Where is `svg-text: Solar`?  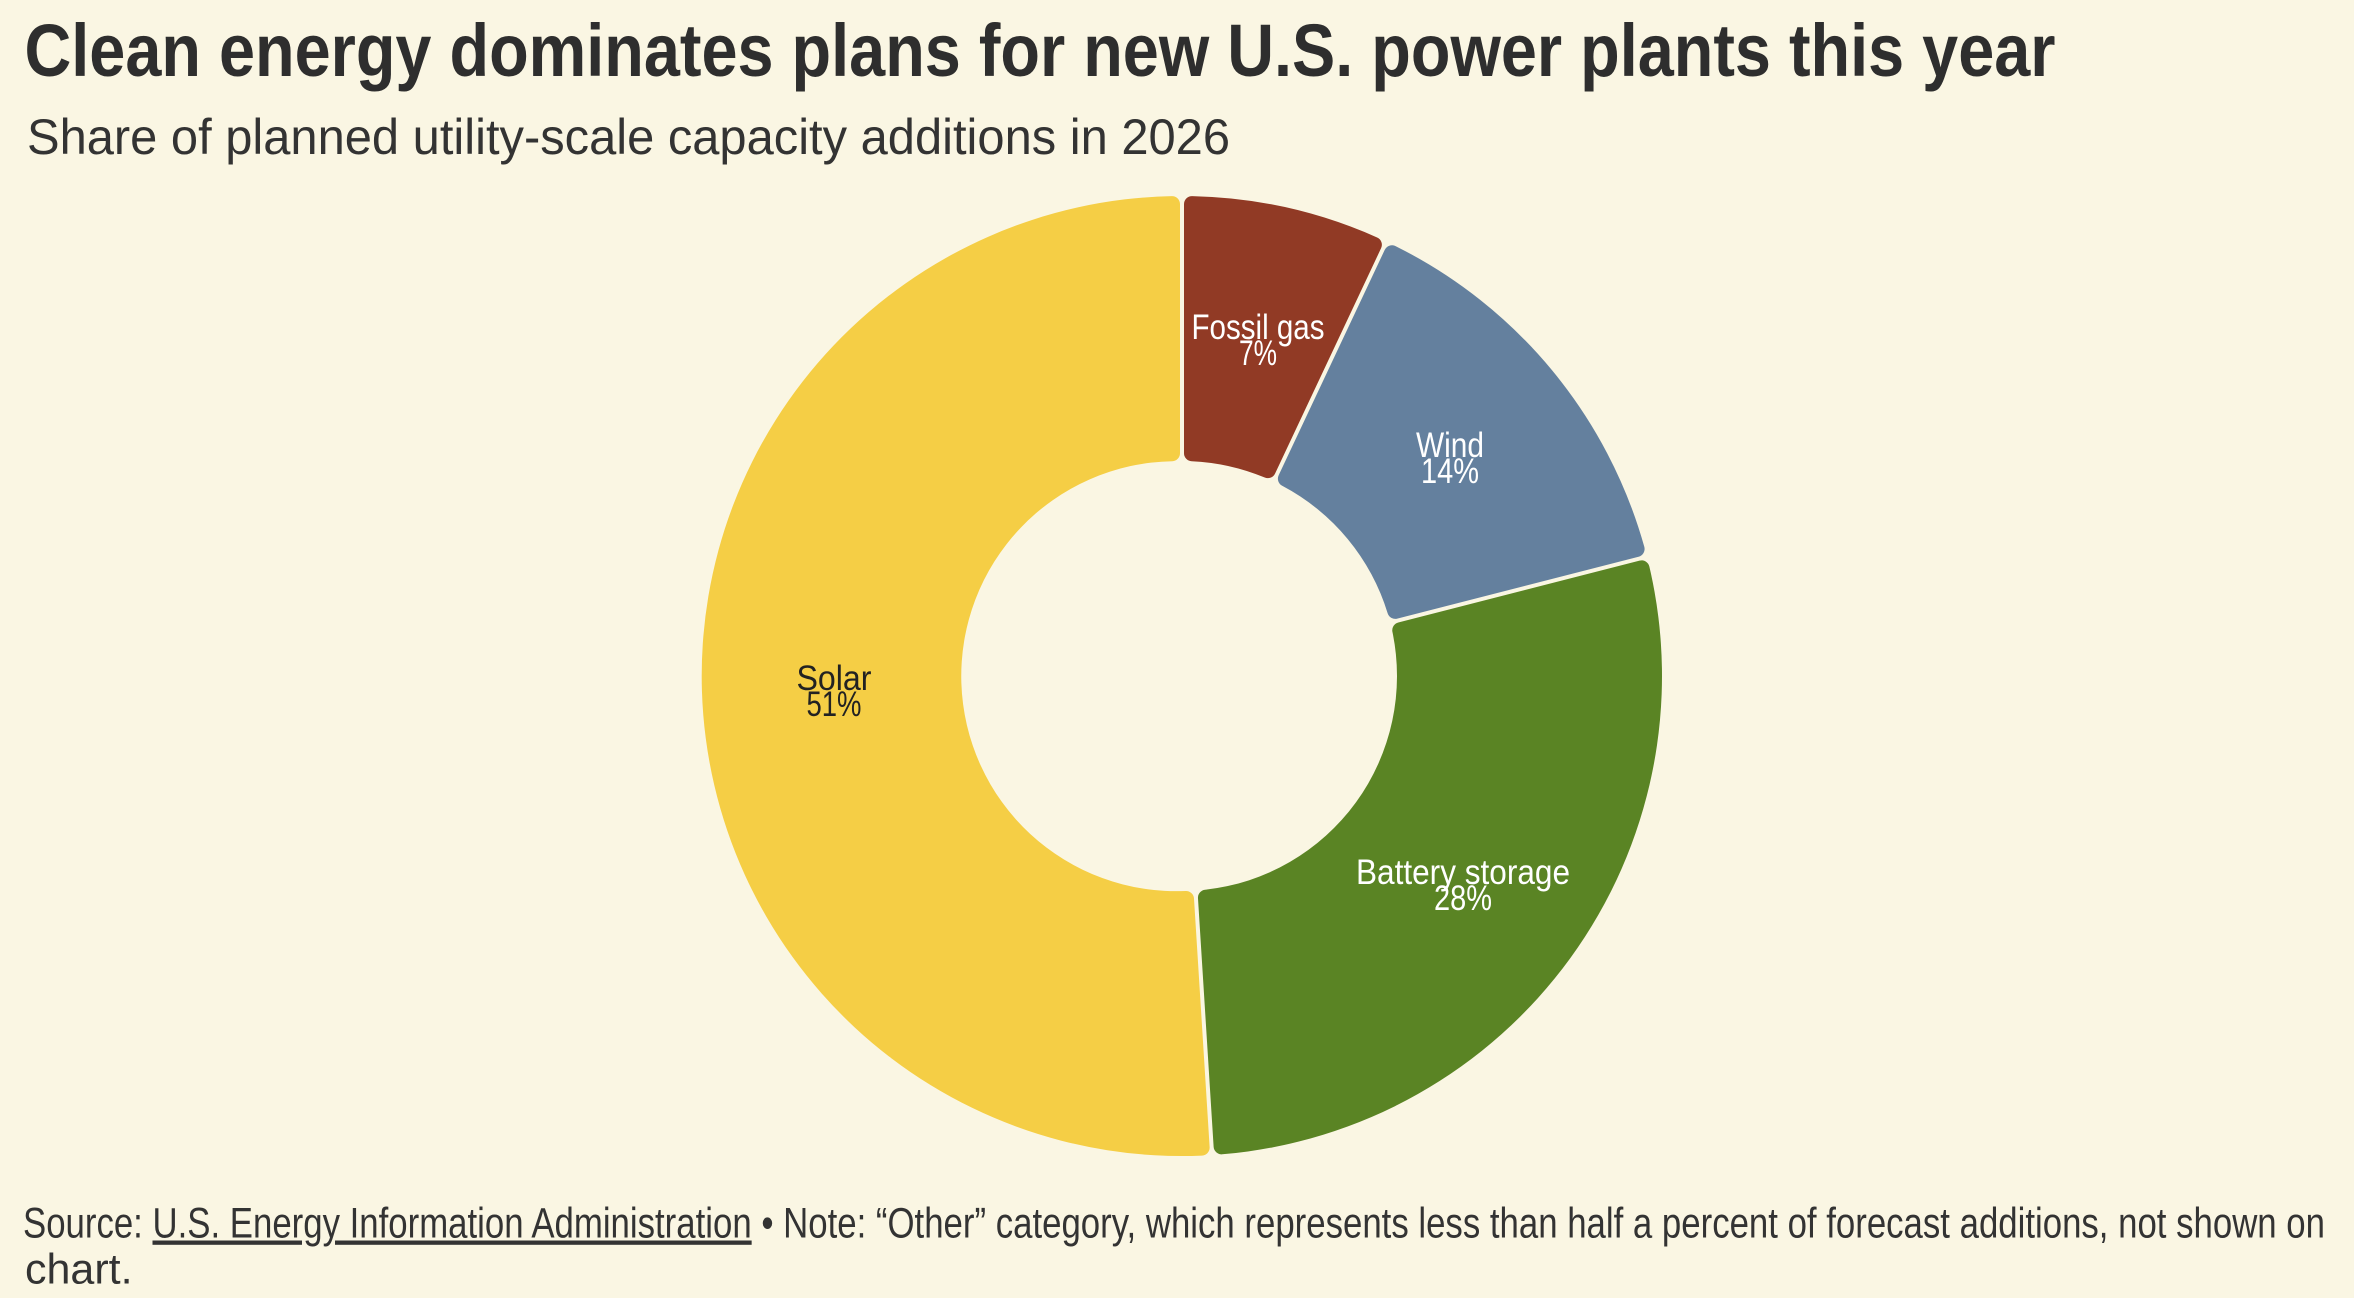 svg-text: Solar is located at coordinates (834, 678).